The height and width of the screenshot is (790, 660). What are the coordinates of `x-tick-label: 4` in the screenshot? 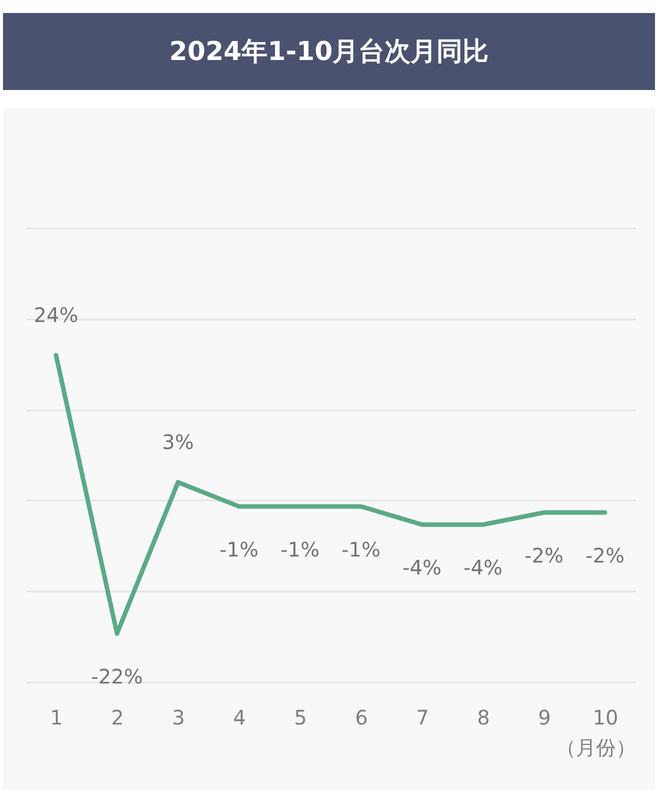 It's located at (239, 718).